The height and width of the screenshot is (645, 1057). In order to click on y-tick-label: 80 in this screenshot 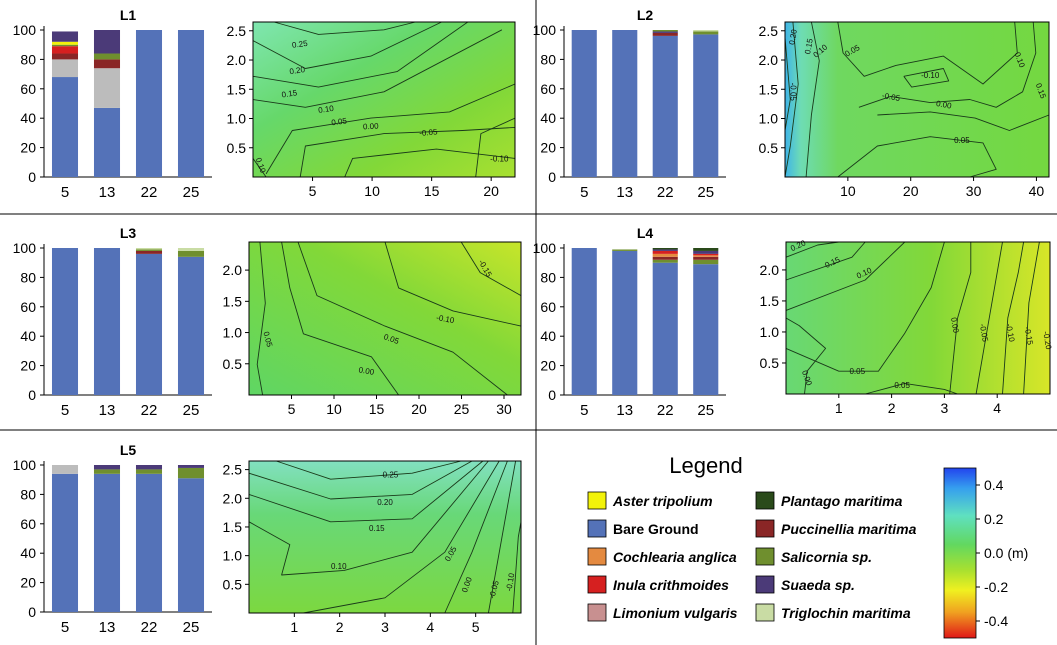, I will do `click(28, 59)`.